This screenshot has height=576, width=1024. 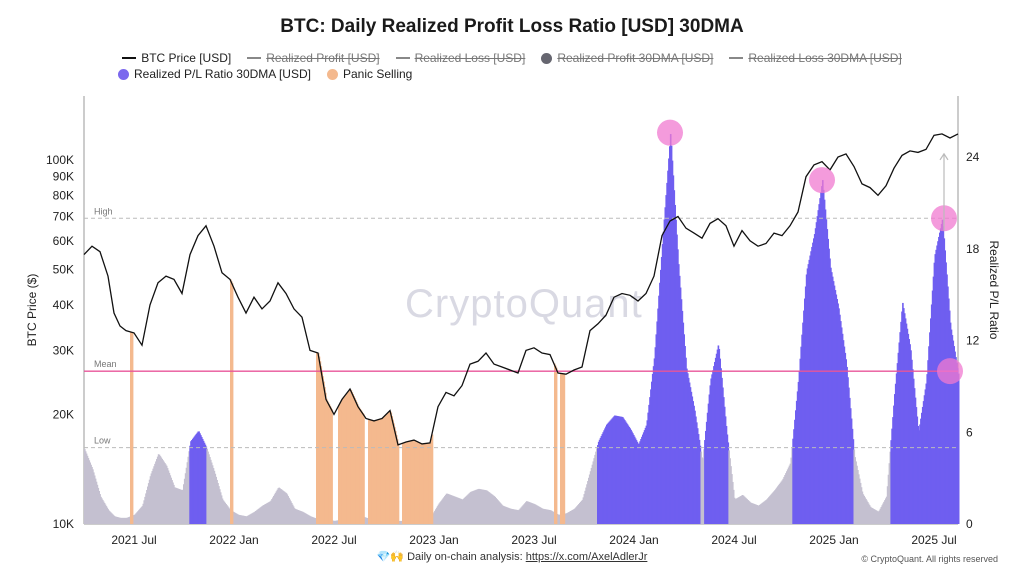 I want to click on legend-item: Realized P/L Ratio 30DMA [USD], so click(x=214, y=74).